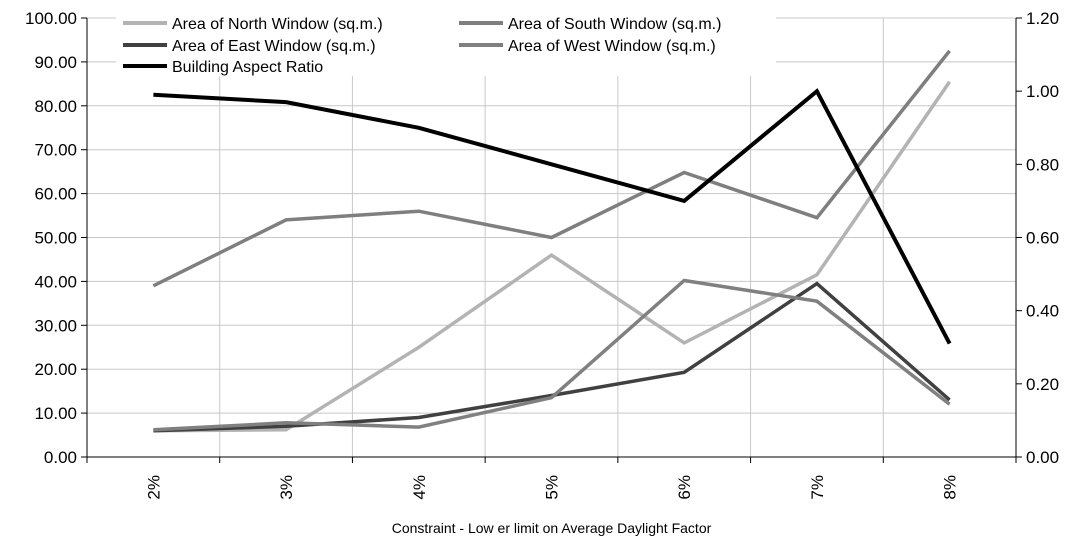 The width and height of the screenshot is (1076, 541). I want to click on y-tick-label: 60.00, so click(55, 194).